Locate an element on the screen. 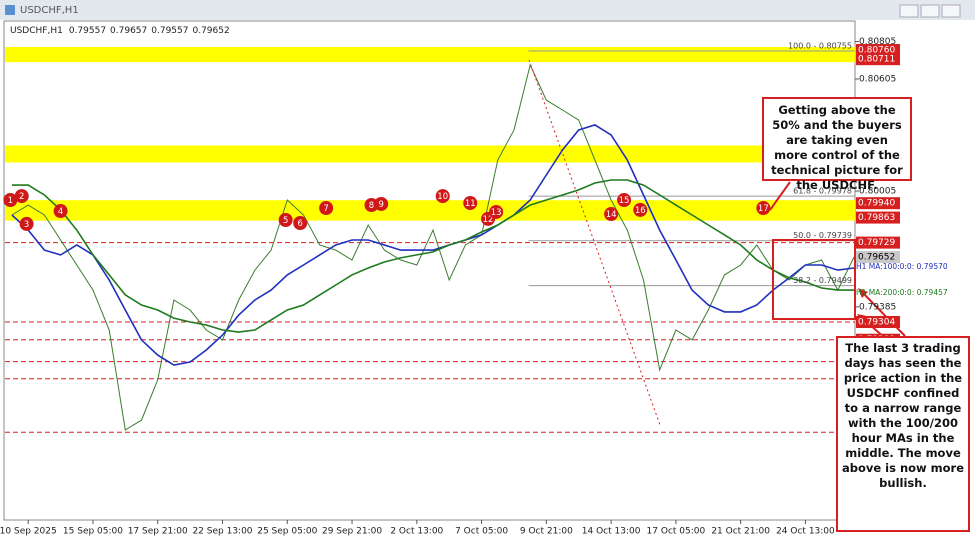 The image size is (975, 544). x-tick-label: 9 Oct 21:00 is located at coordinates (546, 532).